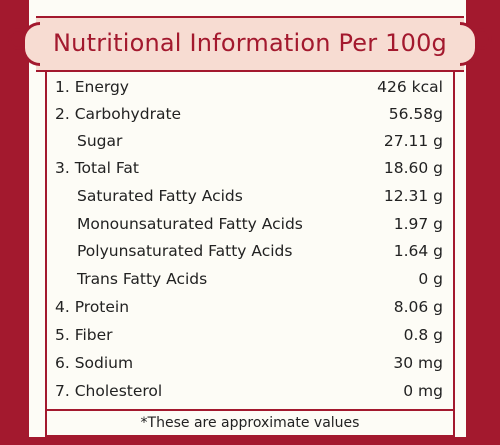 The image size is (500, 445). Describe the element at coordinates (250, 114) in the screenshot. I see `table-row: 2. Carbohydrate 56.58g` at that location.